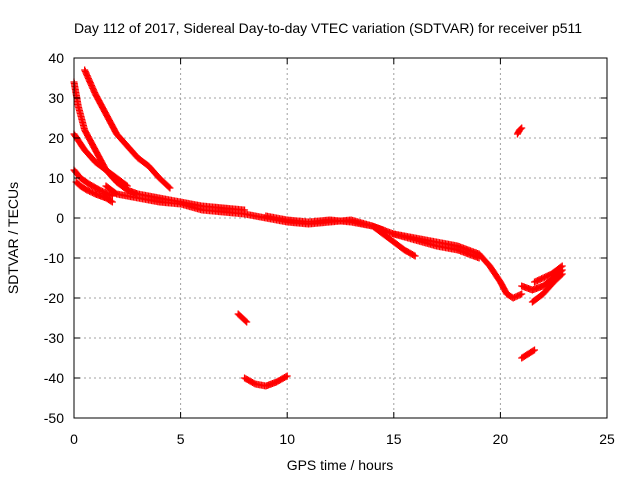 This screenshot has height=480, width=640. I want to click on y-tick-label: -50, so click(54, 418).